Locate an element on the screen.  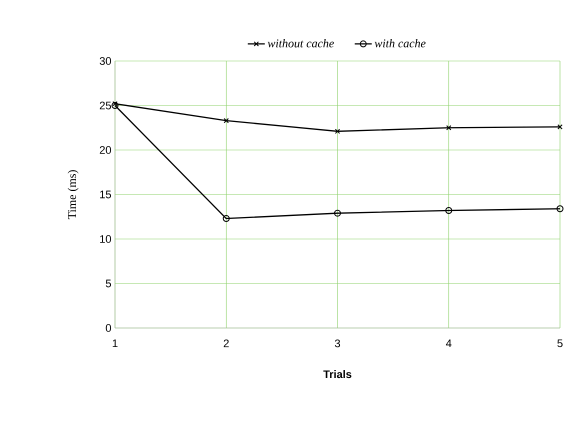
x-axis-title: Trials is located at coordinates (337, 374).